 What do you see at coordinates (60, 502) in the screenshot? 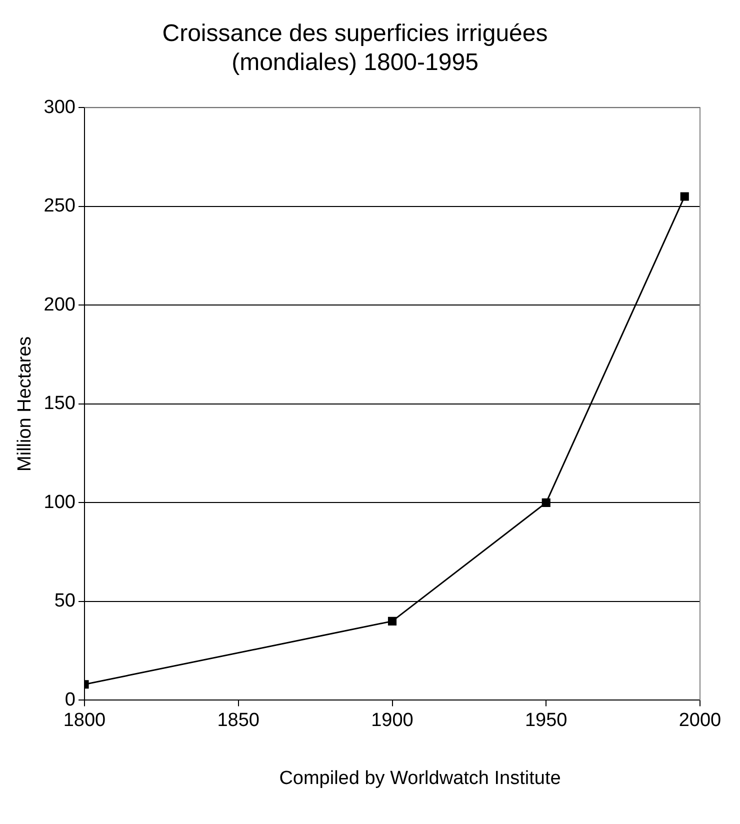
I see `y-tick-label: 100` at bounding box center [60, 502].